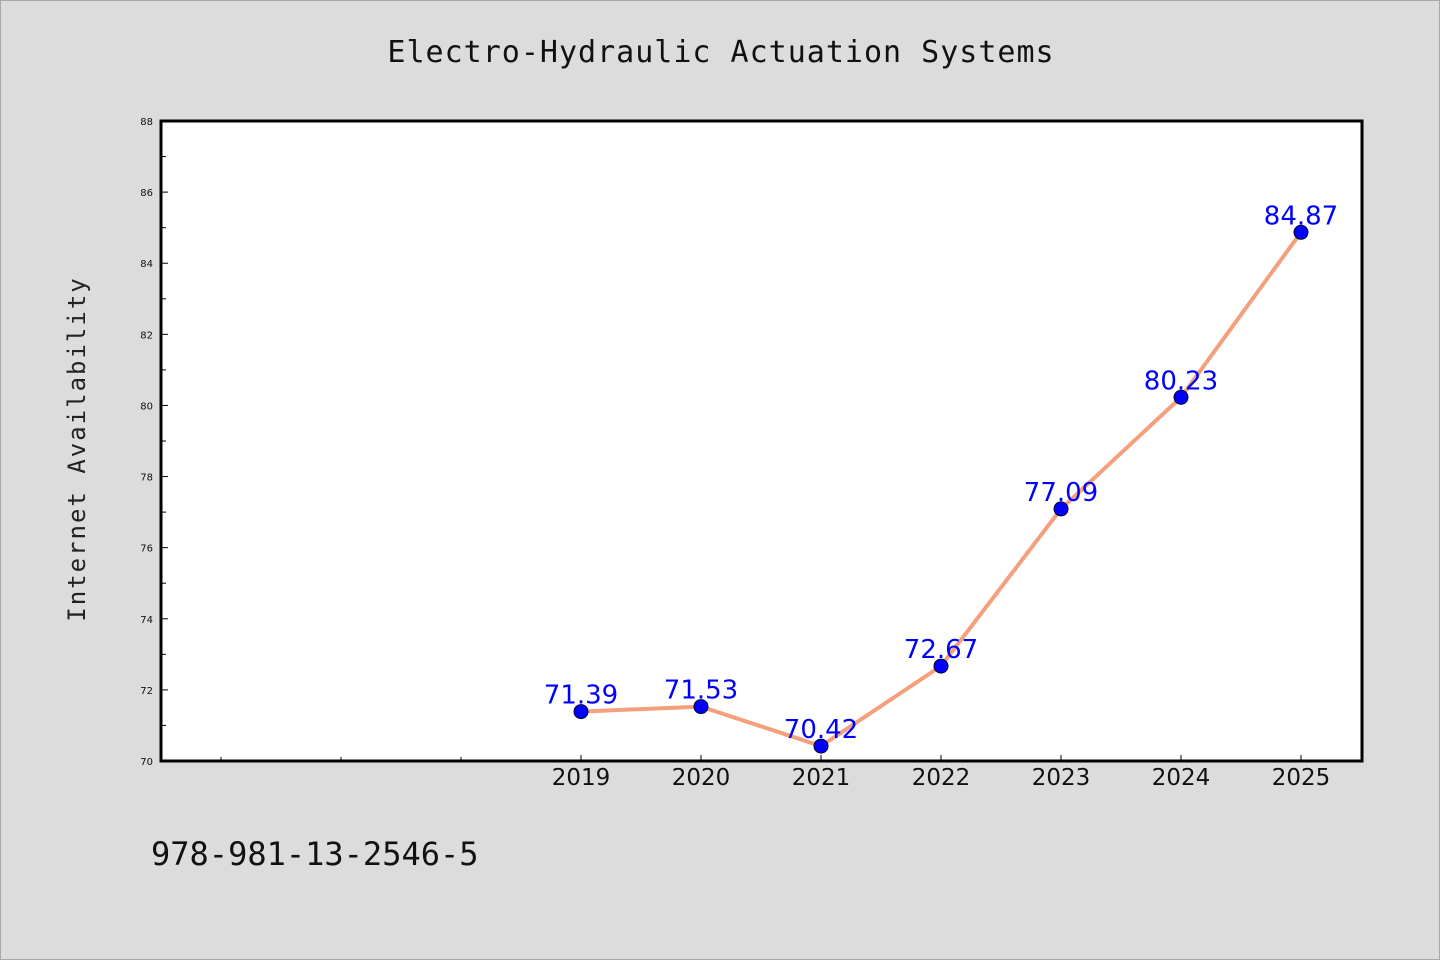 This screenshot has height=960, width=1440. What do you see at coordinates (146, 478) in the screenshot?
I see `y-tick-label: 78` at bounding box center [146, 478].